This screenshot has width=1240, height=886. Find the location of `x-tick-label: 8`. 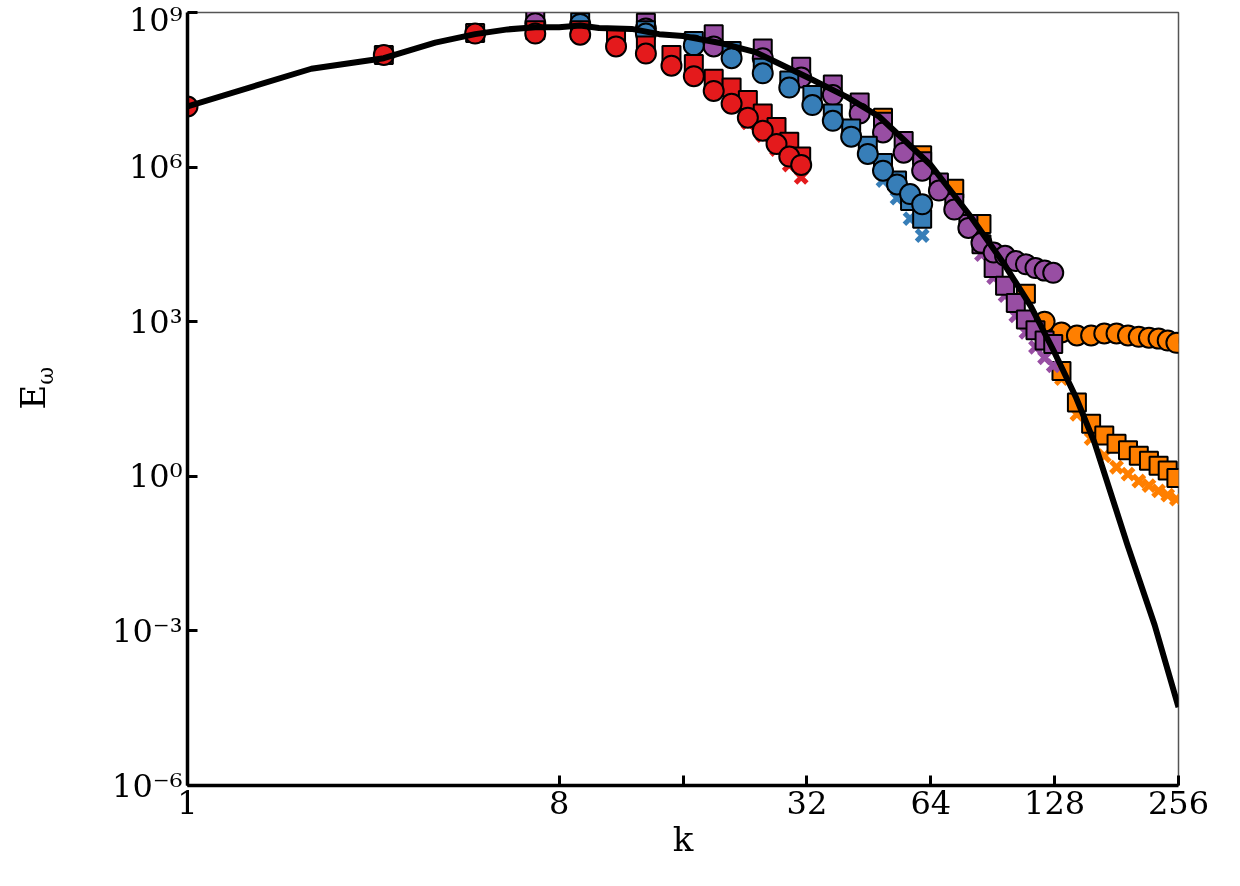

x-tick-label: 8 is located at coordinates (559, 802).